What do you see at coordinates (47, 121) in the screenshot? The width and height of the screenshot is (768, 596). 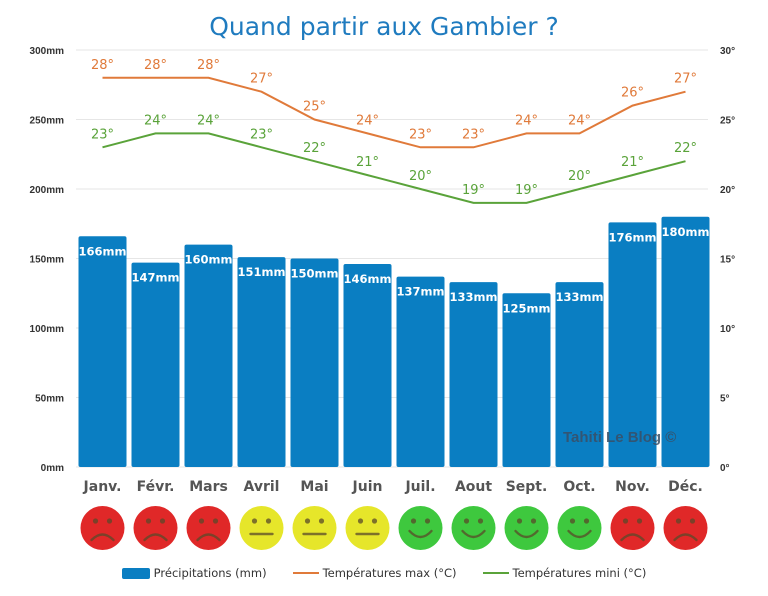 I see `left-tick-label: 250mm` at bounding box center [47, 121].